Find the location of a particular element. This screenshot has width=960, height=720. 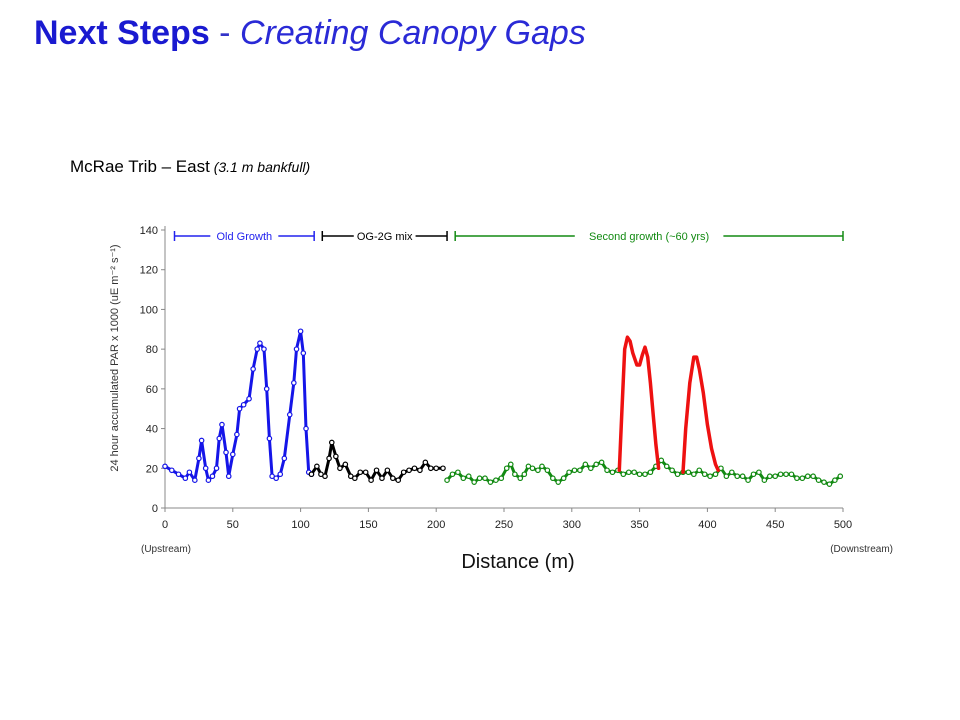

x-tick-label: 300 is located at coordinates (572, 525).